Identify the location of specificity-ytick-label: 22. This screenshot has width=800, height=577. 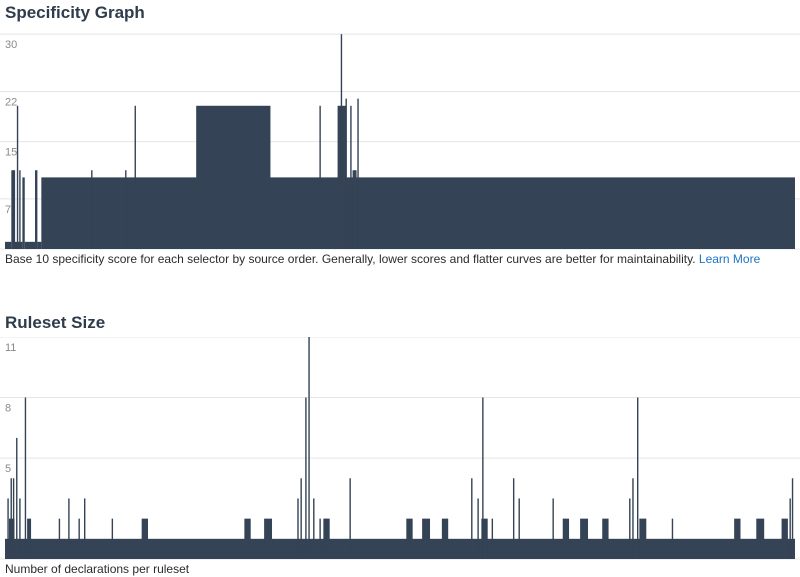
(11, 102).